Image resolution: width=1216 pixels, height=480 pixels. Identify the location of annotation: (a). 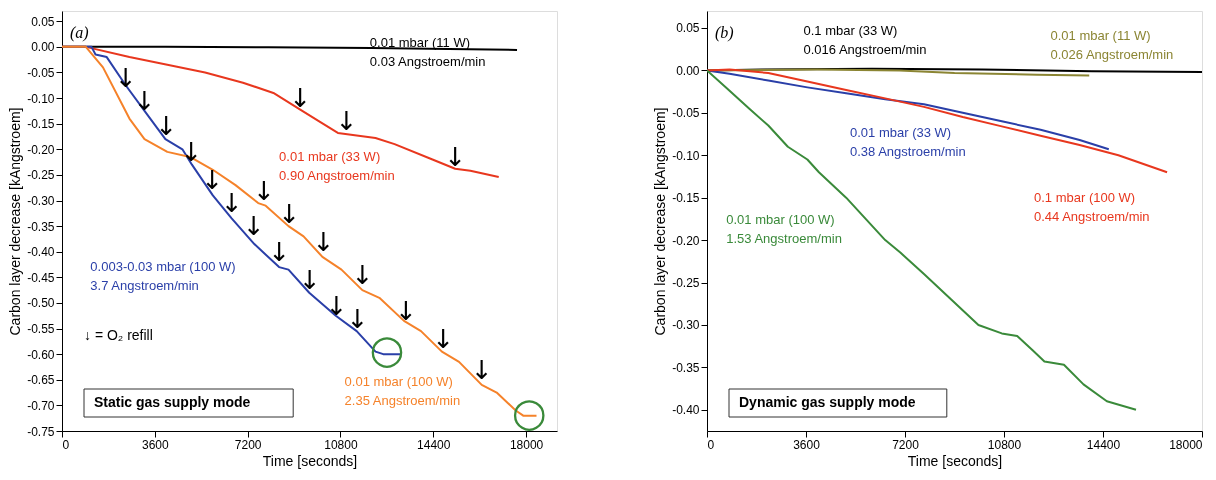
(79, 33).